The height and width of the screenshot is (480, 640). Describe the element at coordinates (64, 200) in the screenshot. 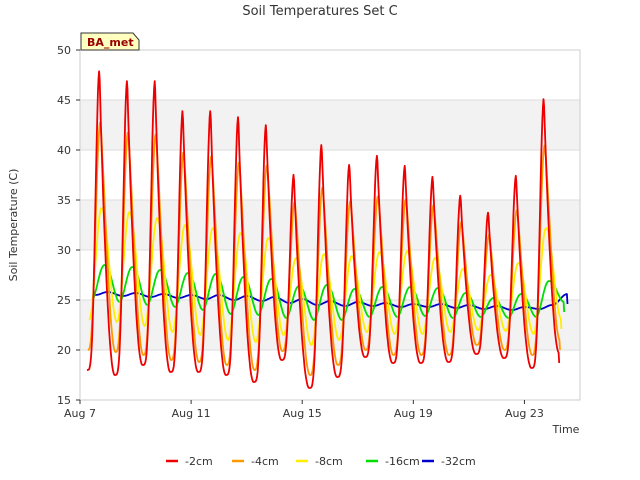

I see `y-tick-label: 35` at that location.